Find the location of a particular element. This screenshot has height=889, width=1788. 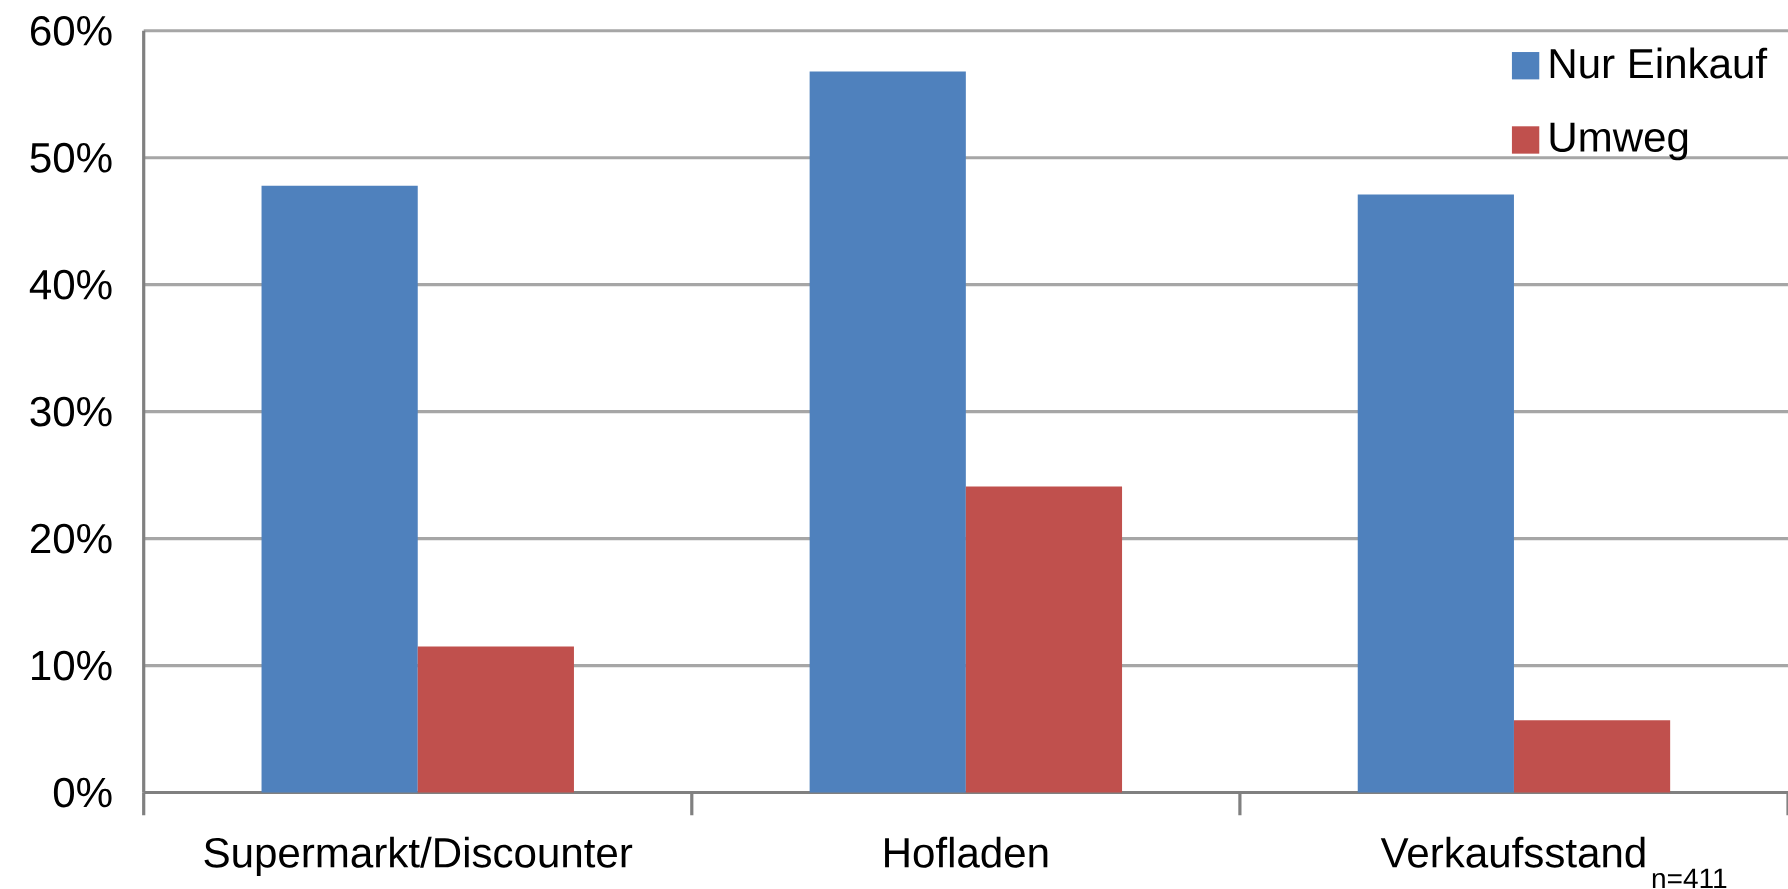

x-tick-label: Supermarkt/Discounter is located at coordinates (418, 856).